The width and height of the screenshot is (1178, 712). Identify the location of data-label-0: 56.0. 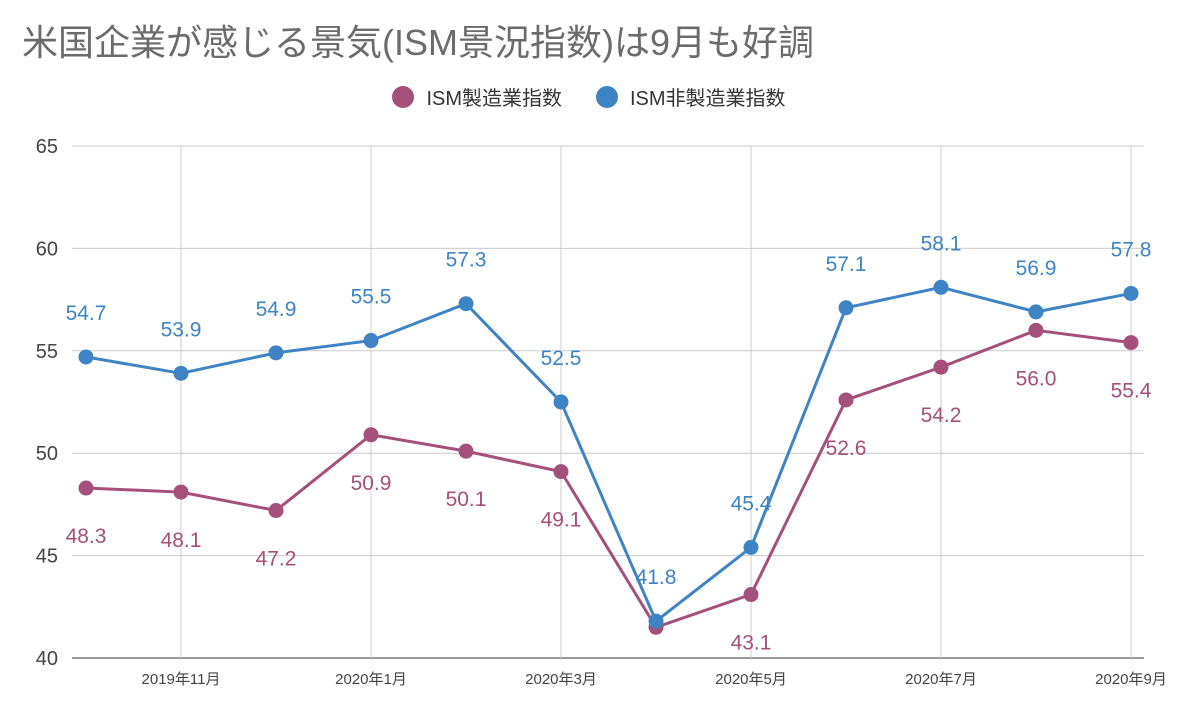
(1036, 378).